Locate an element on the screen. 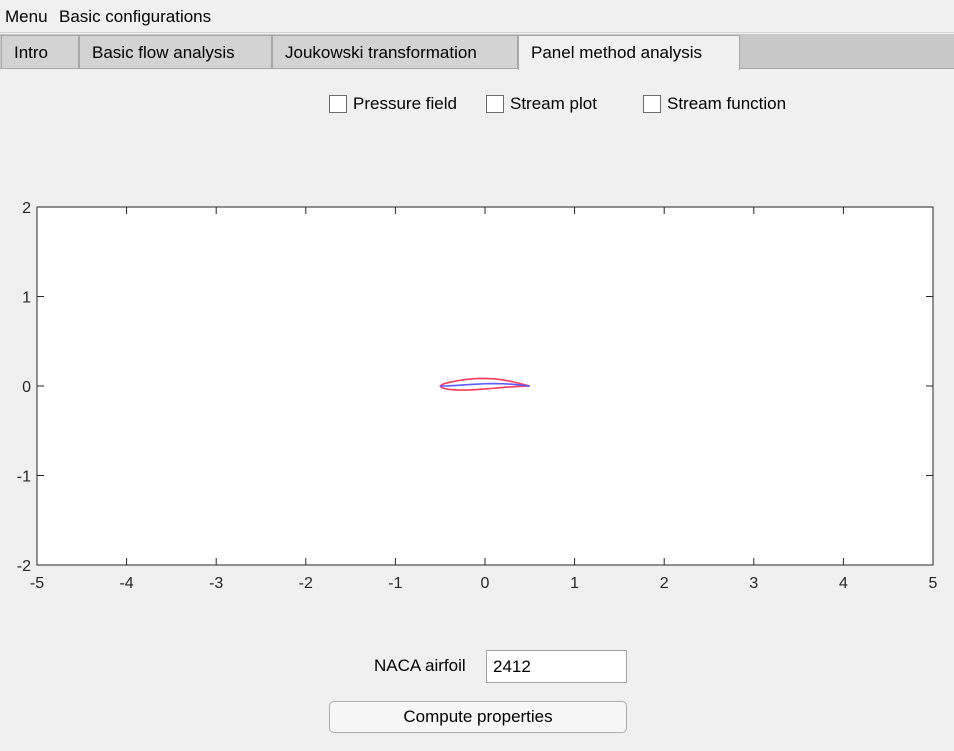 The height and width of the screenshot is (751, 954). pressure-field-checkbox-box is located at coordinates (338, 104).